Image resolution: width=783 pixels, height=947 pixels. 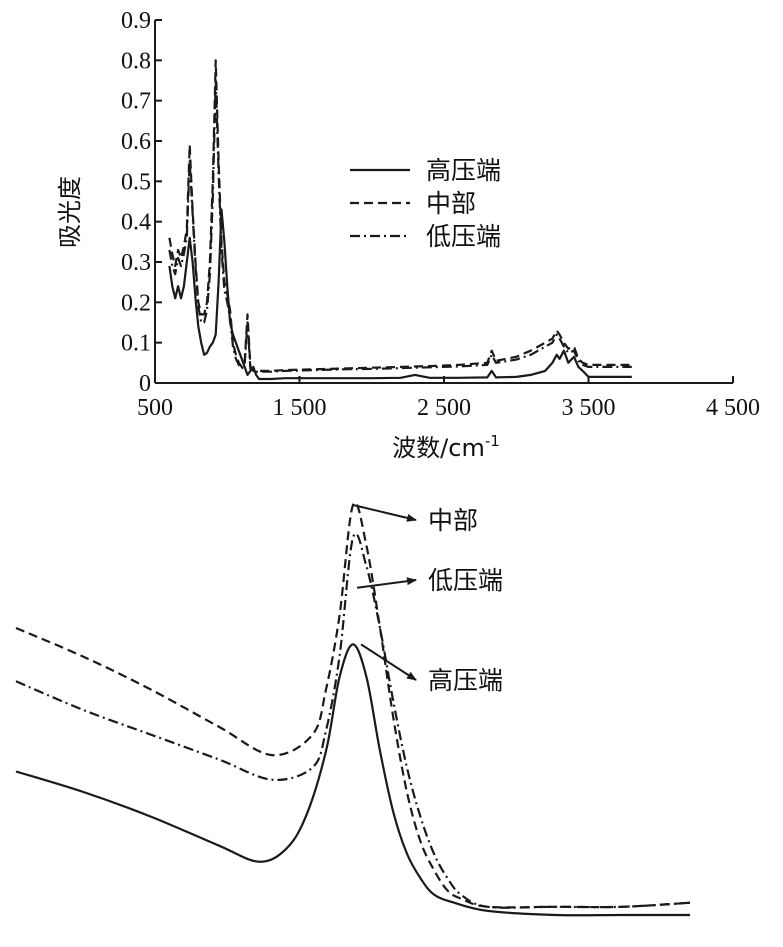 What do you see at coordinates (136, 182) in the screenshot?
I see `y-tick-label: 0.5` at bounding box center [136, 182].